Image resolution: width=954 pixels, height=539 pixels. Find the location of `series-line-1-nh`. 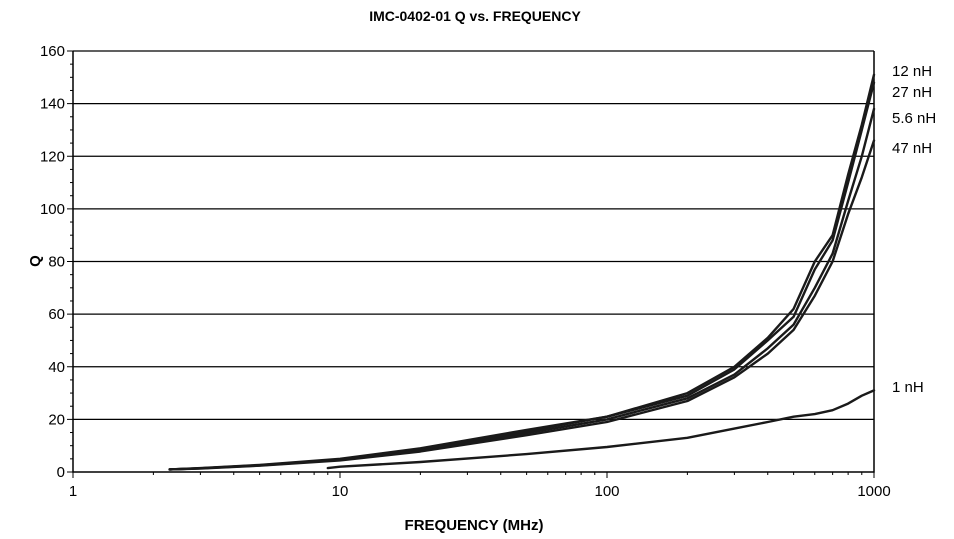

series-line-1-nh is located at coordinates (601, 429).